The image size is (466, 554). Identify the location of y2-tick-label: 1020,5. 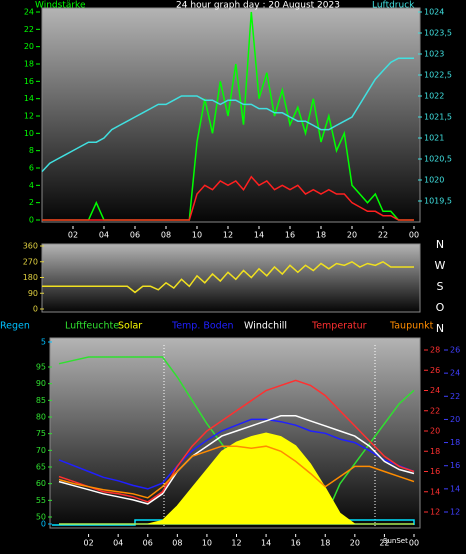
(438, 159).